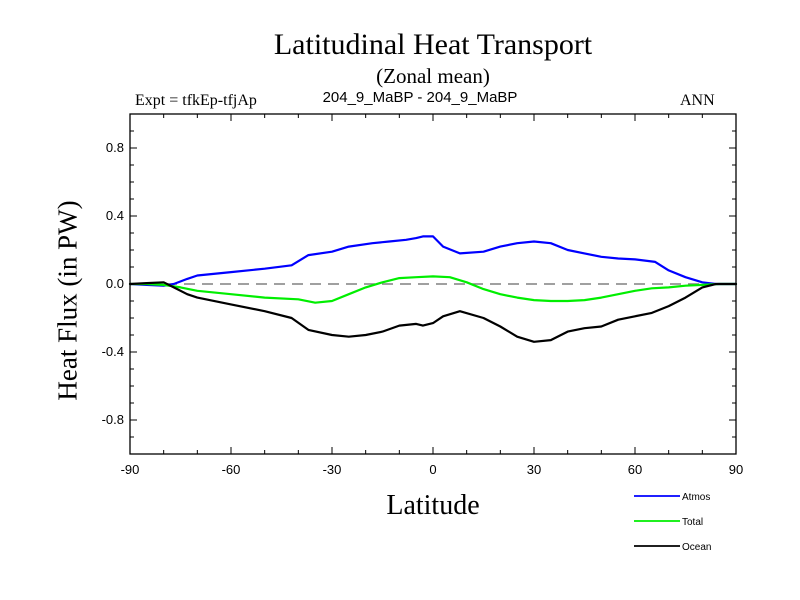 The width and height of the screenshot is (800, 600). I want to click on y-tick-label: 0.0, so click(115, 283).